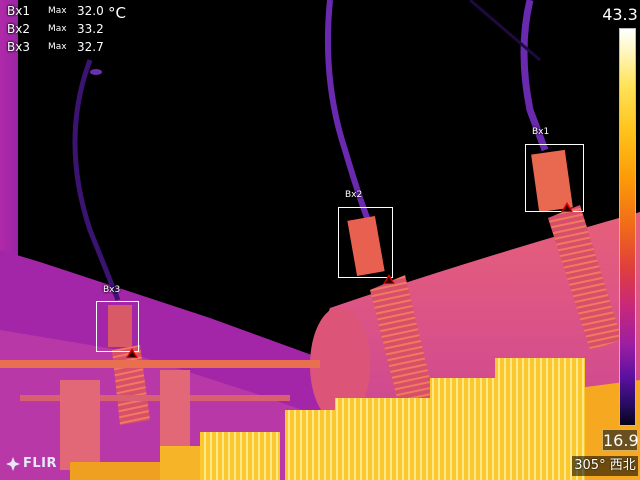 This screenshot has height=480, width=640. What do you see at coordinates (554, 178) in the screenshot?
I see `measurement-box-bx1` at bounding box center [554, 178].